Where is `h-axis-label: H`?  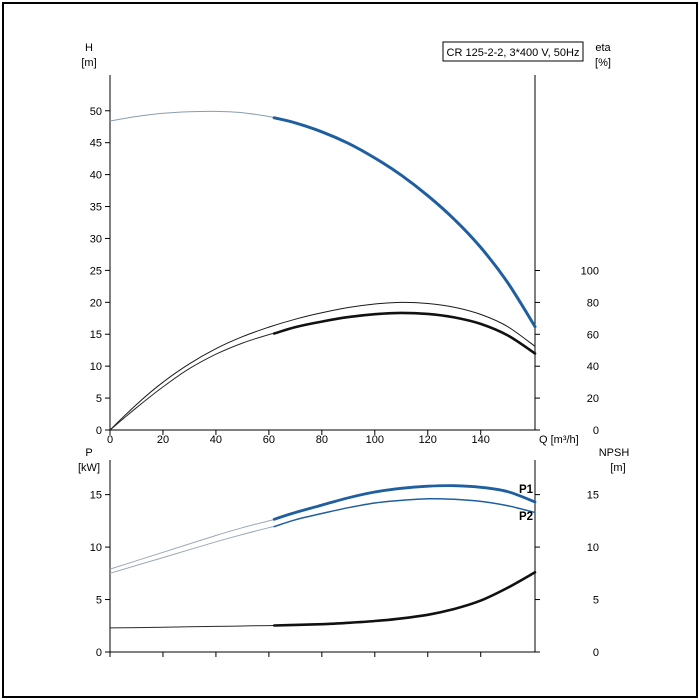 h-axis-label: H is located at coordinates (89, 48).